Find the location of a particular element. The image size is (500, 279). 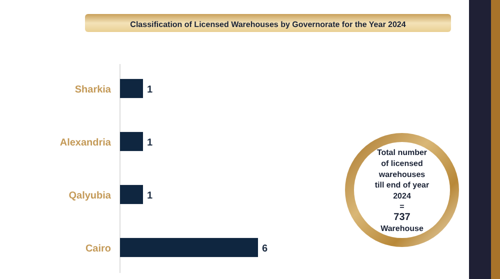

y-tick-label: Sharkia is located at coordinates (93, 90).